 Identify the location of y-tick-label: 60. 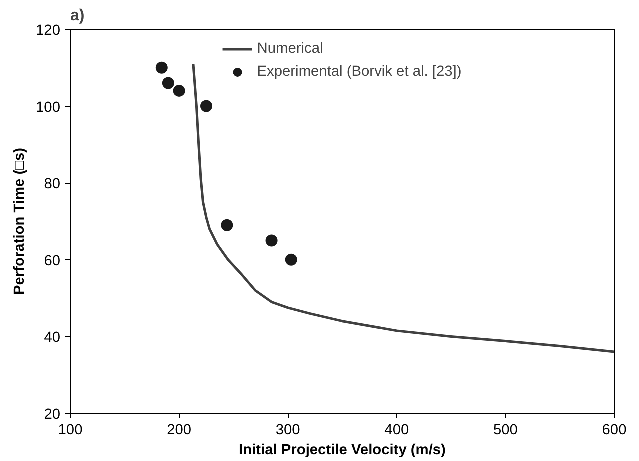
(52, 261).